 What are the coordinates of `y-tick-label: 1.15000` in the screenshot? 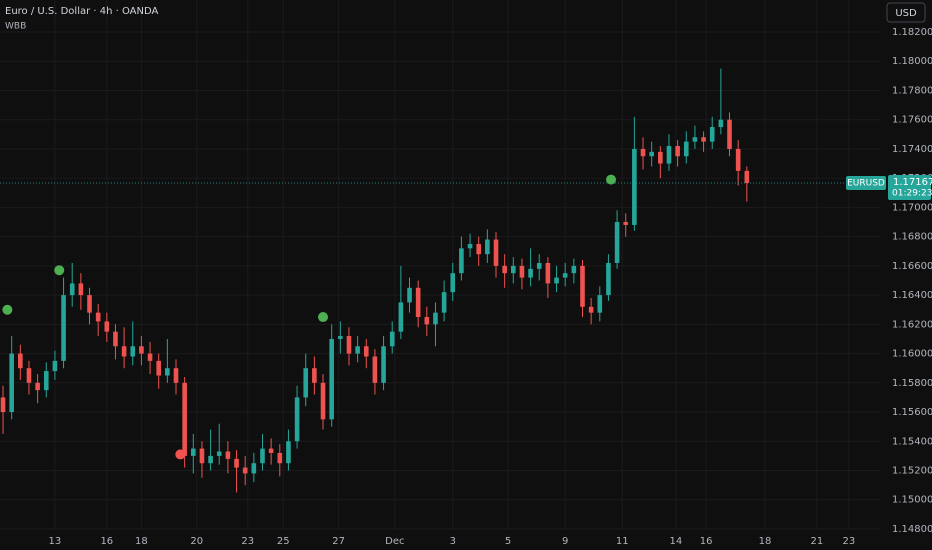 It's located at (912, 500).